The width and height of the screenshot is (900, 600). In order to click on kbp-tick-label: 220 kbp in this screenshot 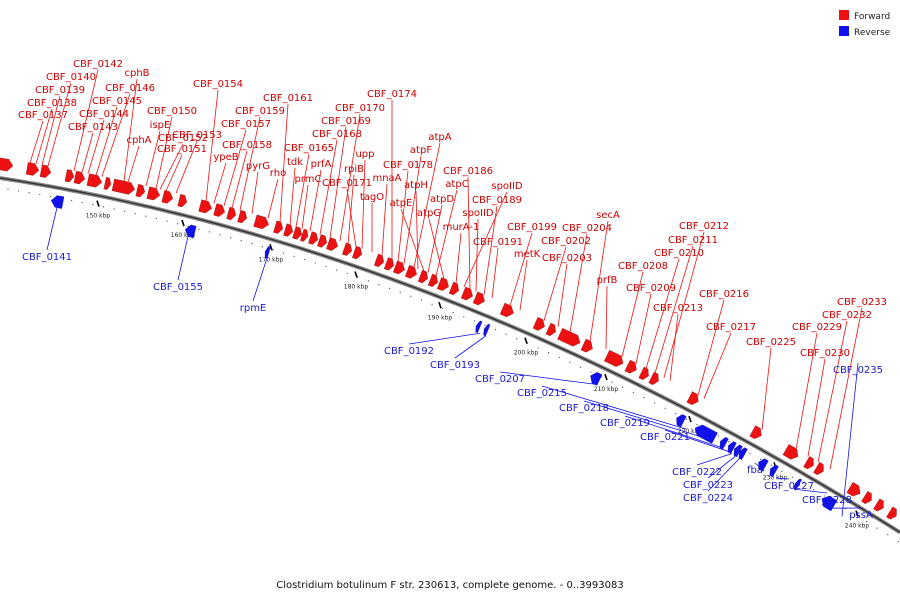, I will do `click(690, 431)`.